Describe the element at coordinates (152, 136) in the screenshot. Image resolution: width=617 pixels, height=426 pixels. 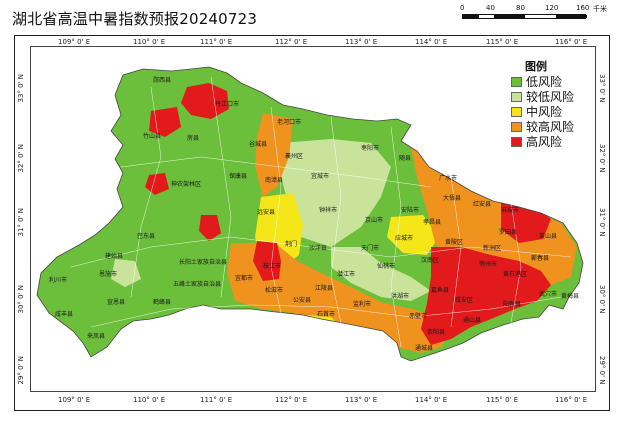
I see `place-label: 竹山县` at that location.